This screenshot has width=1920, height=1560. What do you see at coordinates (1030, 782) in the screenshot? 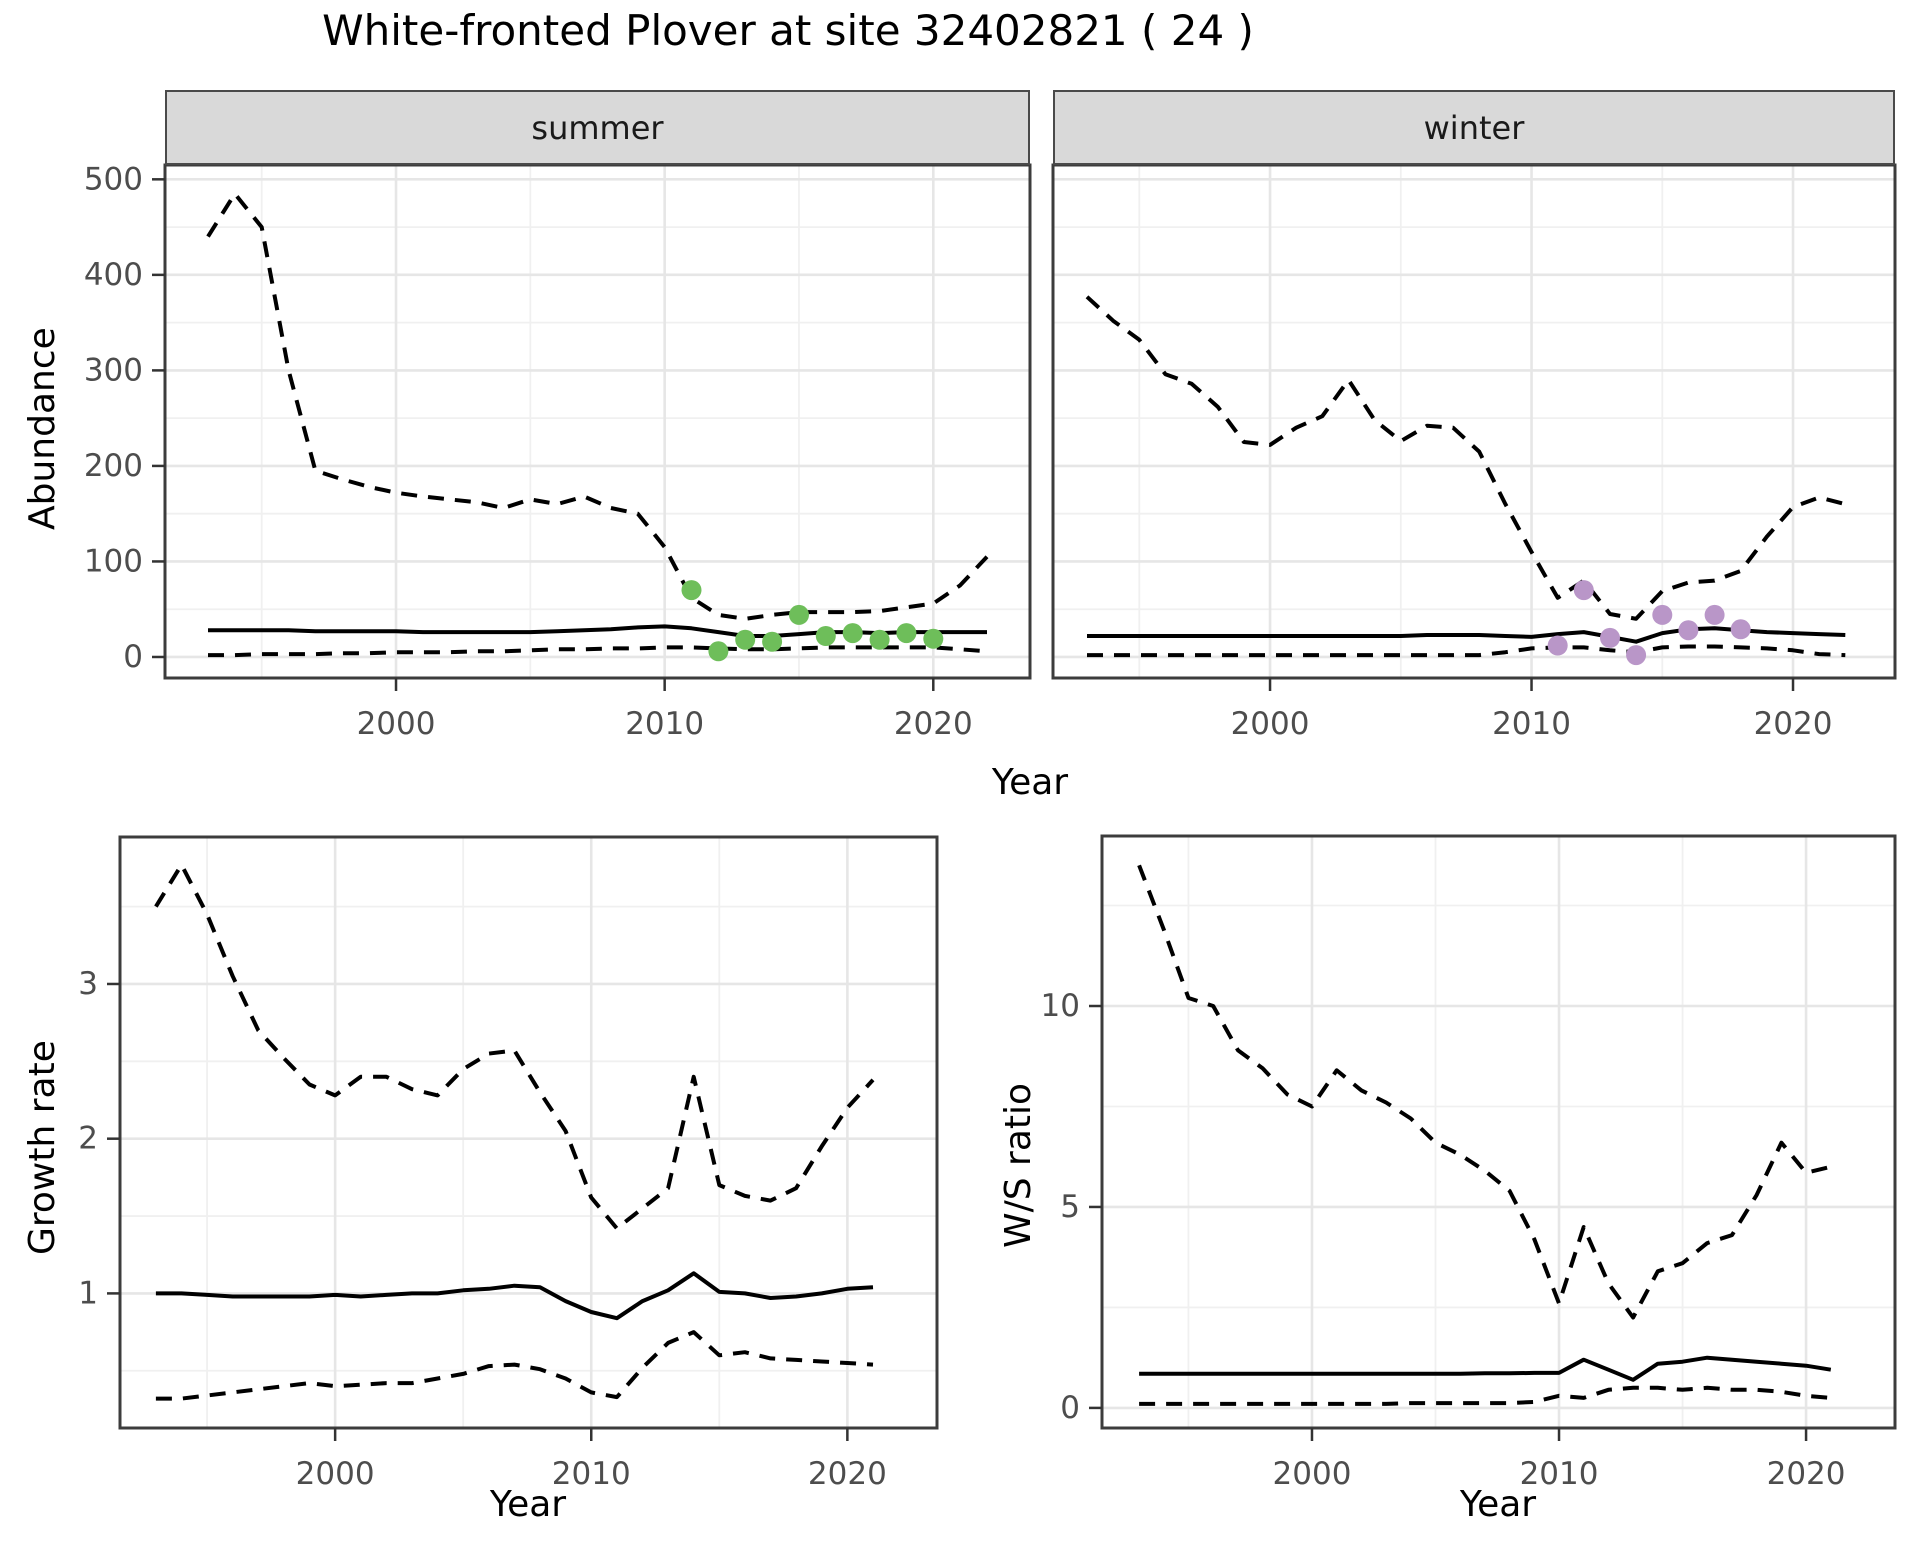
I see `x-axis-title-year-top: Year` at bounding box center [1030, 782].